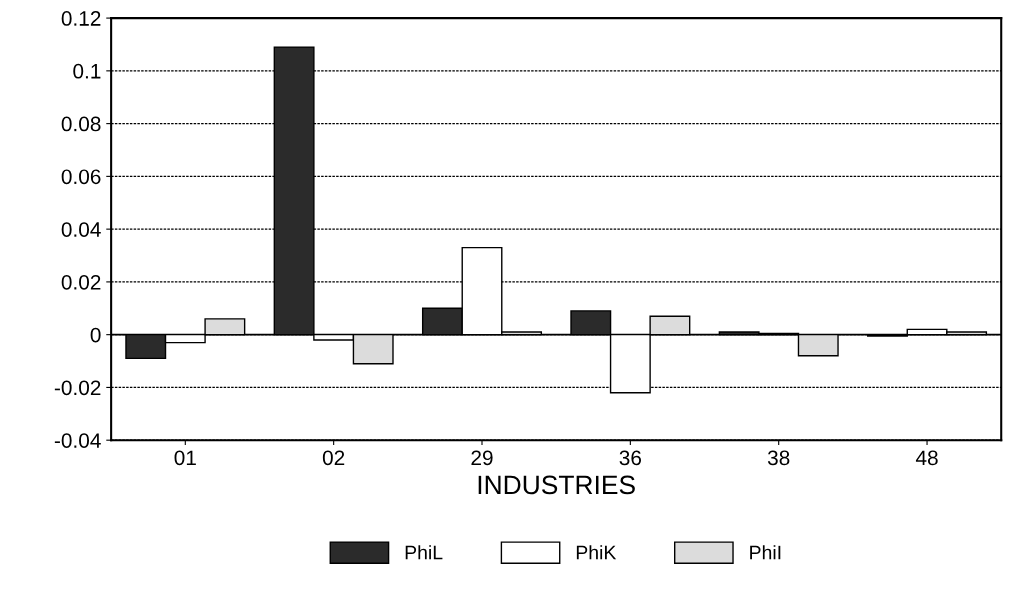 The image size is (1029, 603). What do you see at coordinates (424, 552) in the screenshot?
I see `legend-label: PhiL` at bounding box center [424, 552].